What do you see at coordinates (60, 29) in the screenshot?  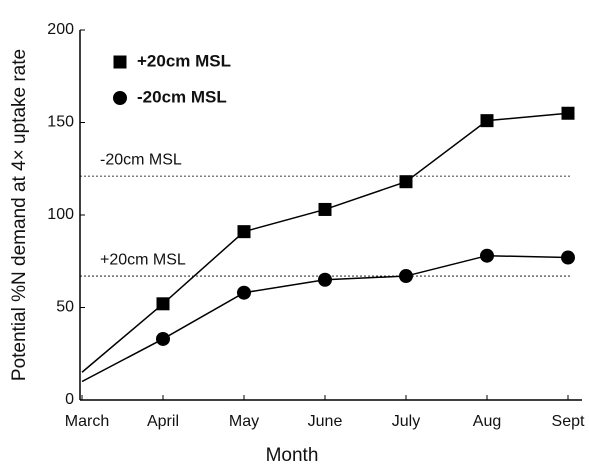 I see `y-tick-label: 200` at bounding box center [60, 29].